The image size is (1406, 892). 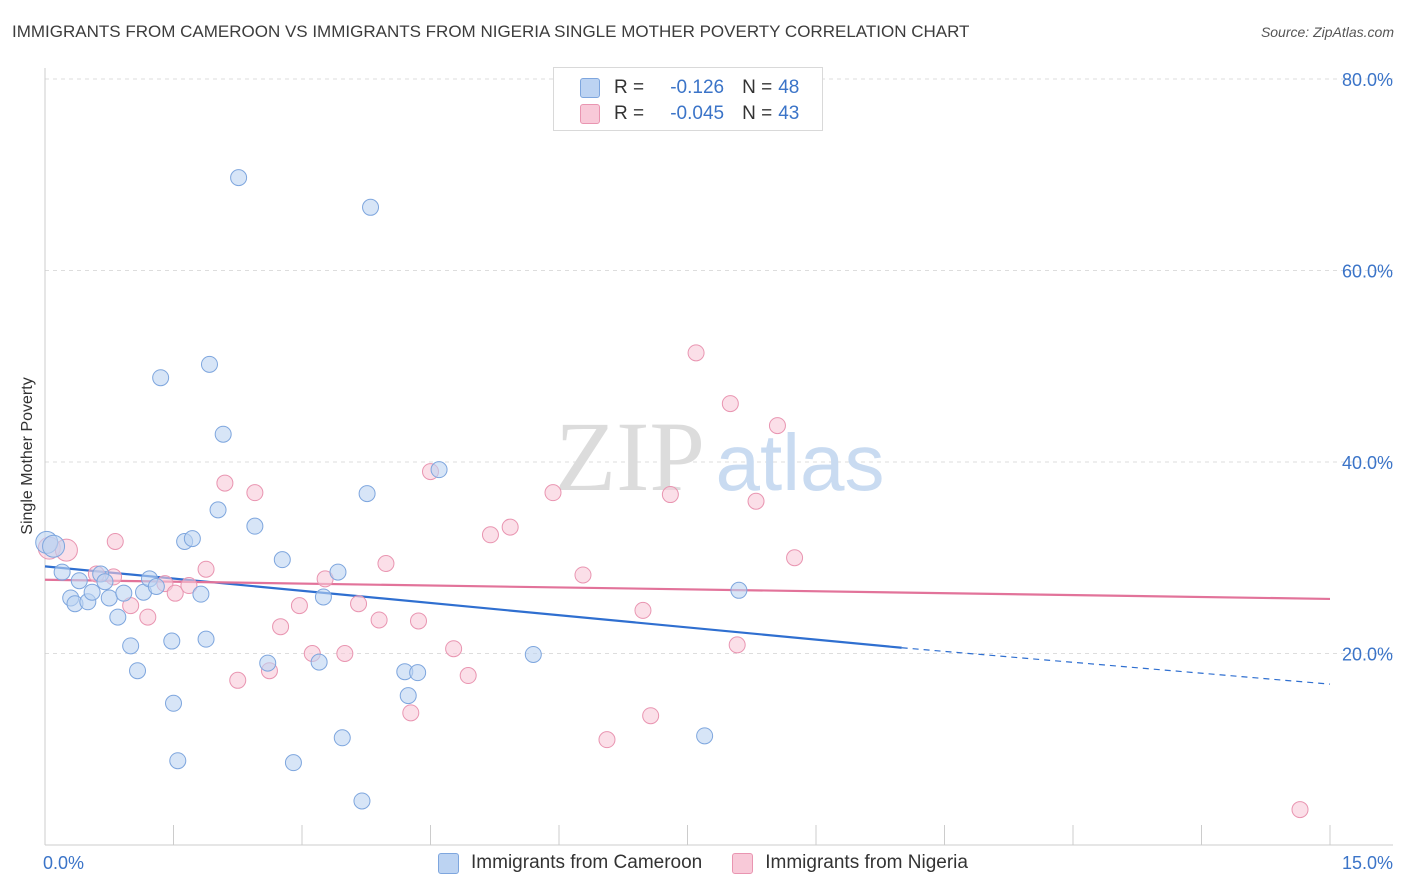 What do you see at coordinates (789, 87) in the screenshot?
I see `n-value: 48` at bounding box center [789, 87].